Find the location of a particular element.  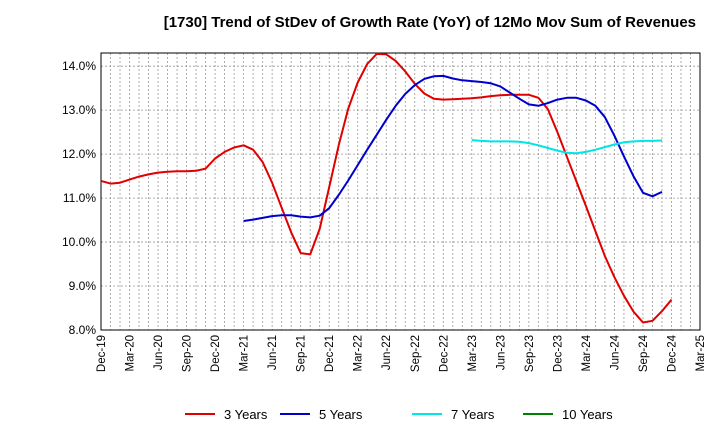

x-tick-label: Mar-22 is located at coordinates (359, 353).